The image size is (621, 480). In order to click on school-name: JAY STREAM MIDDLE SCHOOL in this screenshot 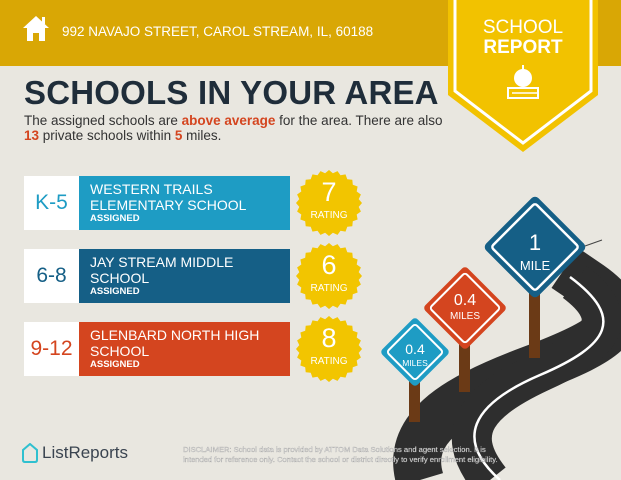, I will do `click(162, 270)`.